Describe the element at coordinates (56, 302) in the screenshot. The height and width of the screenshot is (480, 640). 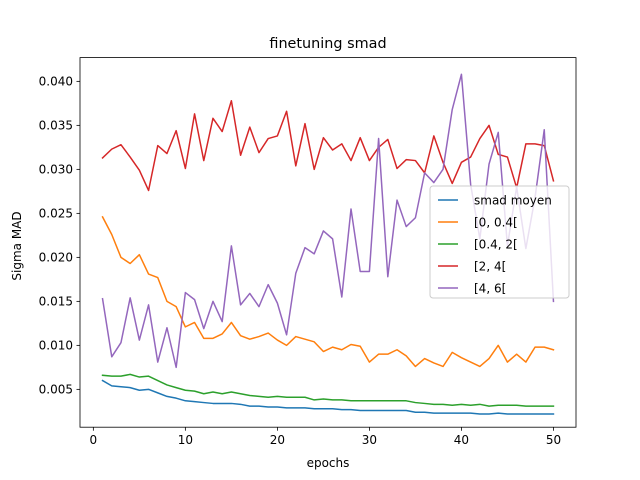
I see `y-tick-label: 0.015` at that location.